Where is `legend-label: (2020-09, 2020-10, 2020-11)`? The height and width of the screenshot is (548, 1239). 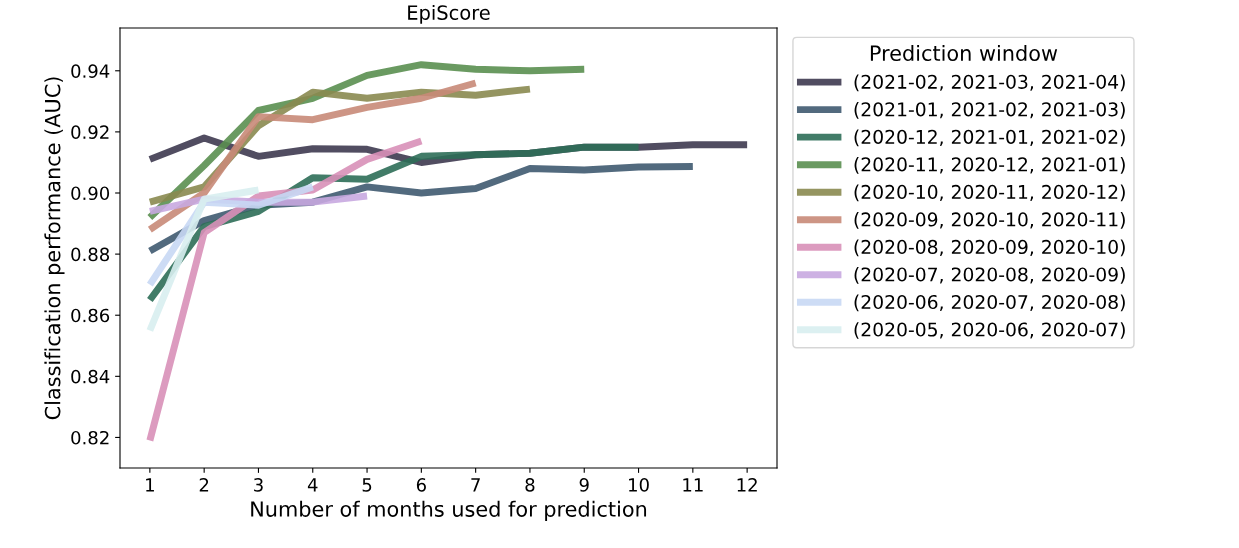 legend-label: (2020-09, 2020-10, 2020-11) is located at coordinates (989, 220).